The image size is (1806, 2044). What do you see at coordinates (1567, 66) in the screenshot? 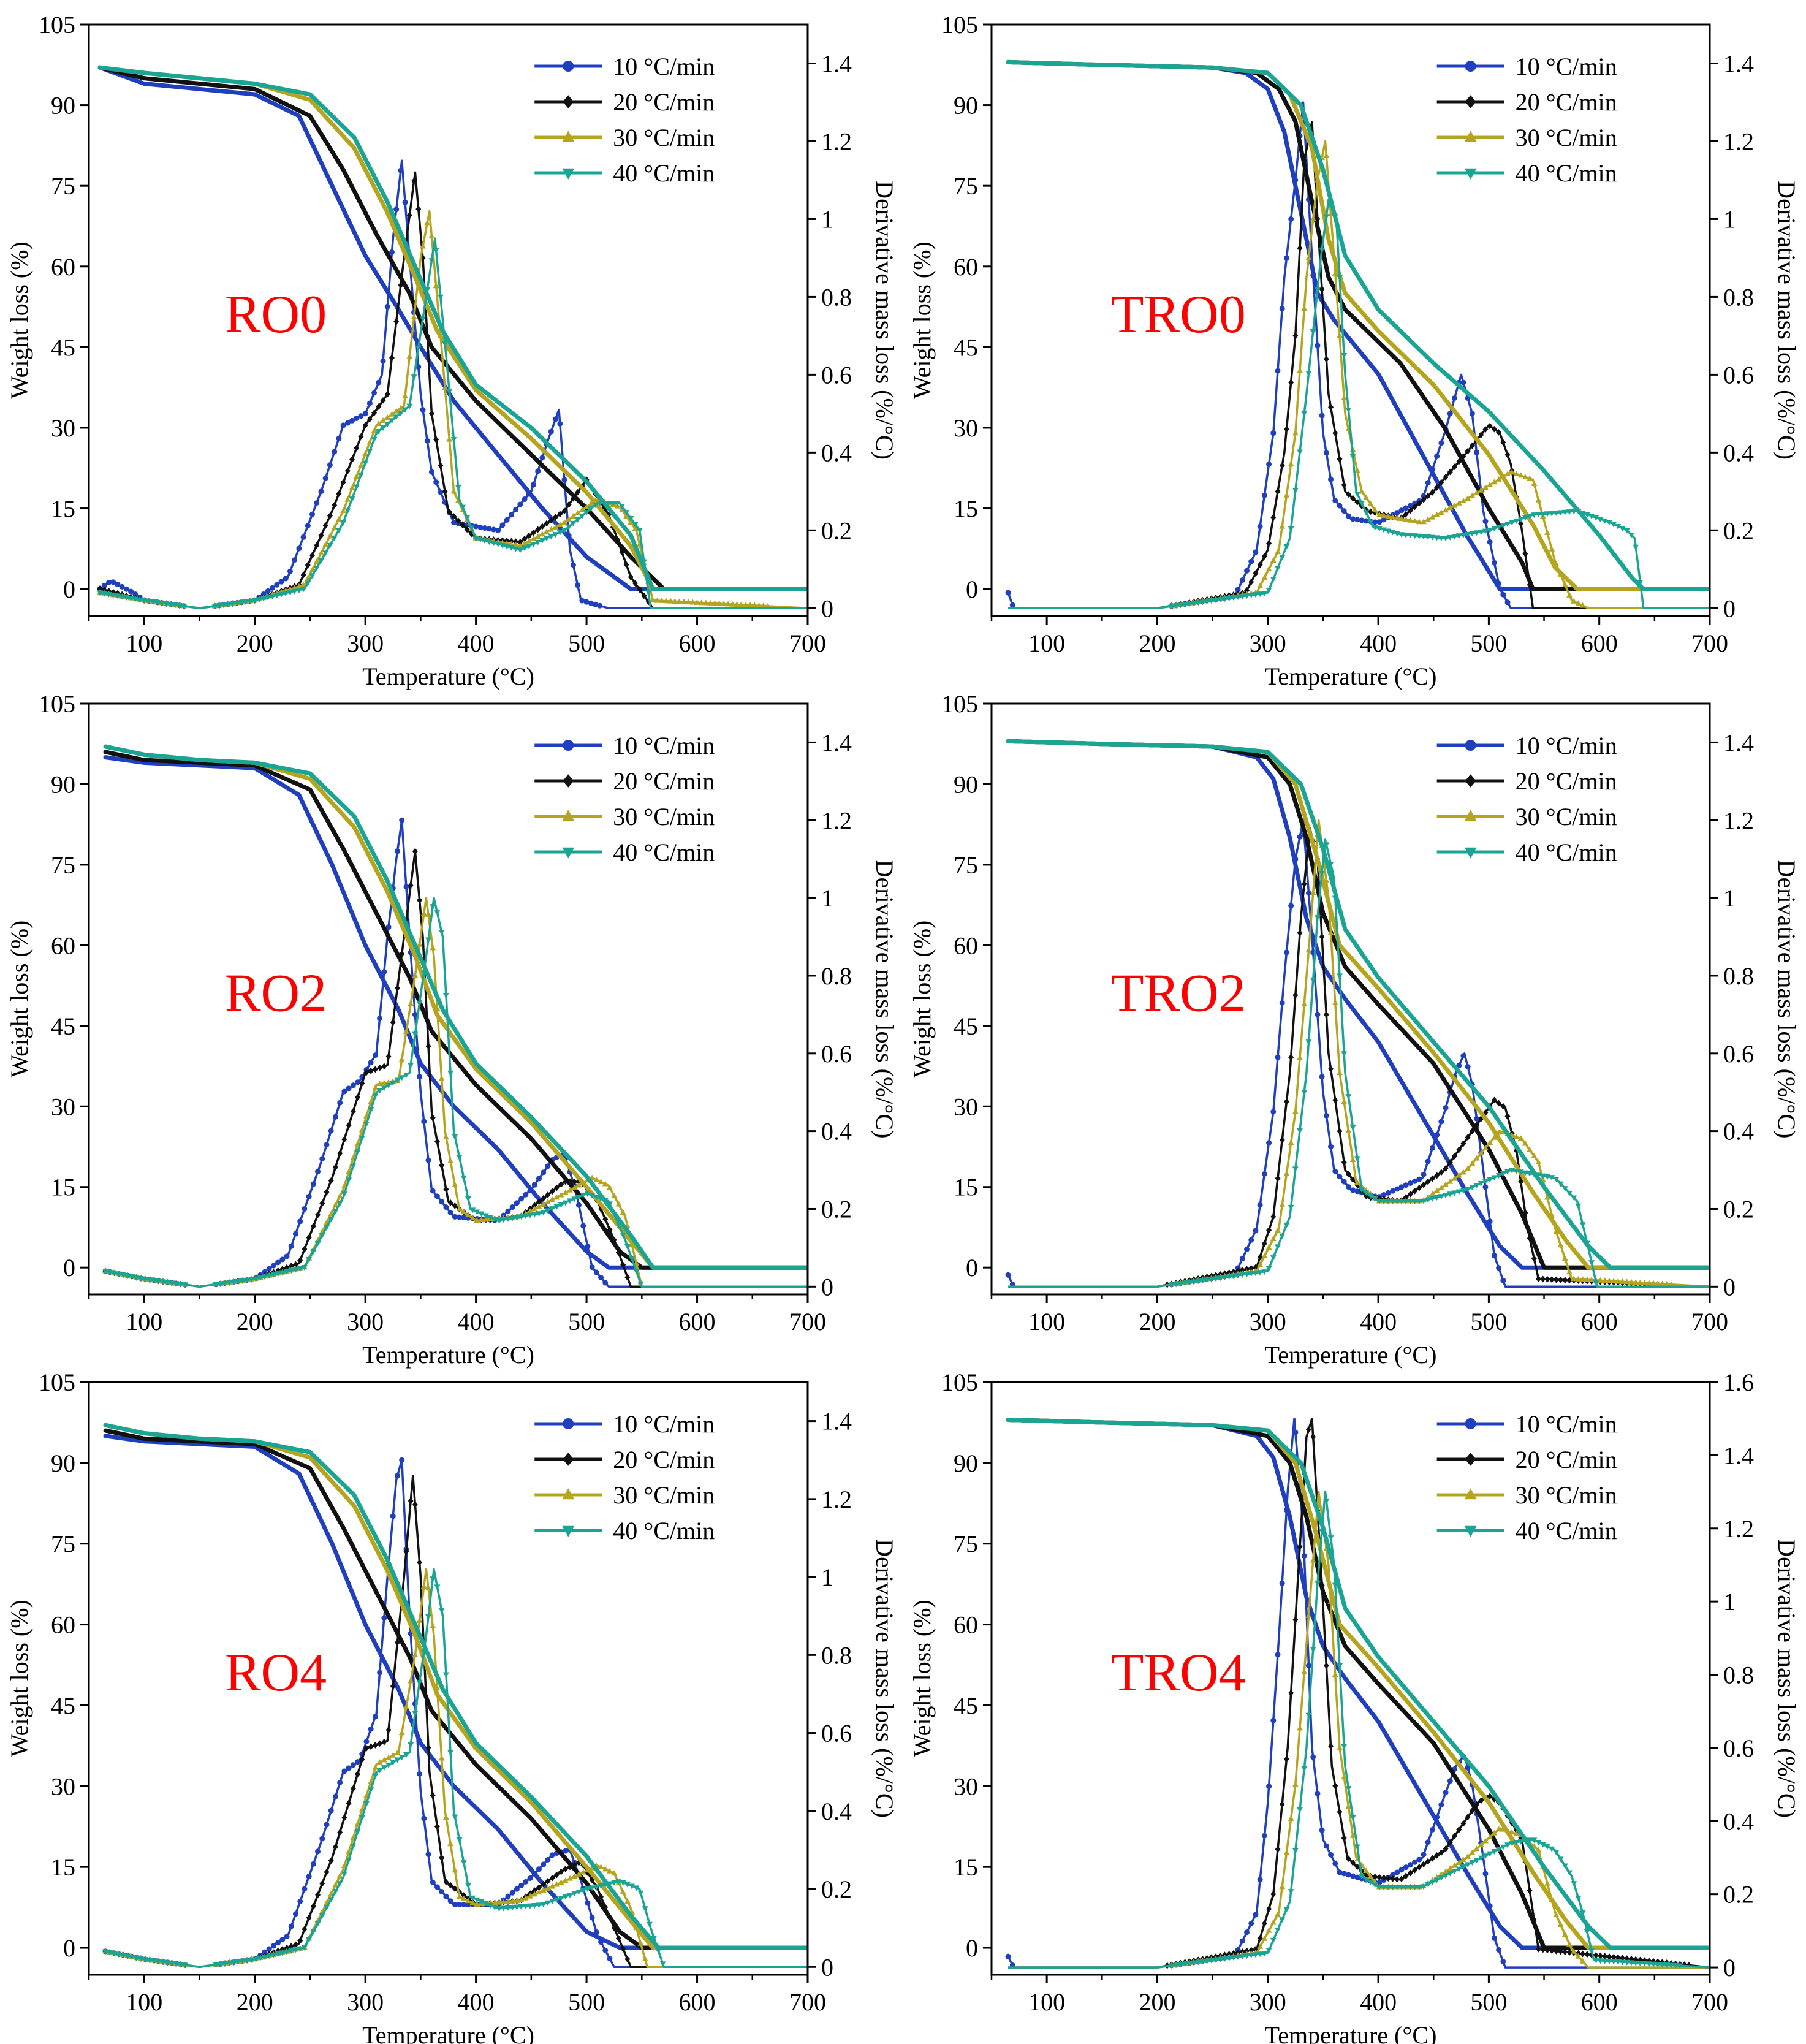
I see `legend-label: 10 °C/min` at bounding box center [1567, 66].